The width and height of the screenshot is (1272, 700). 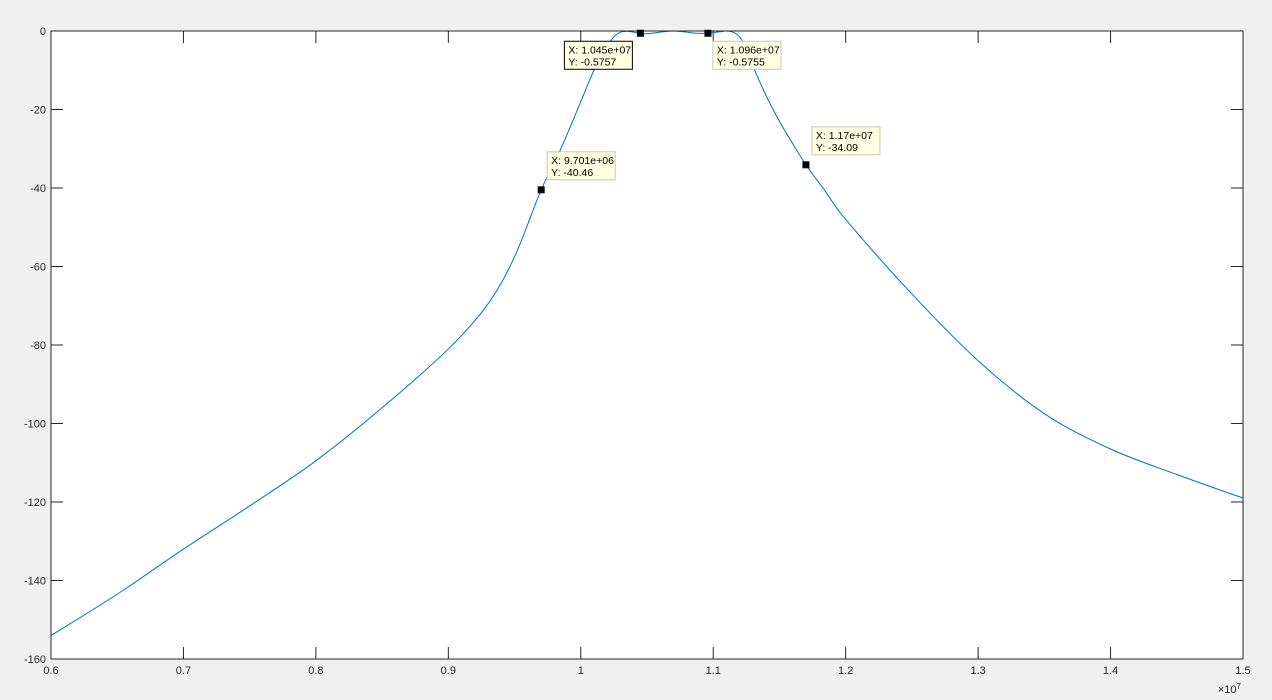 I want to click on x-exponent-power: 7, so click(x=1239, y=686).